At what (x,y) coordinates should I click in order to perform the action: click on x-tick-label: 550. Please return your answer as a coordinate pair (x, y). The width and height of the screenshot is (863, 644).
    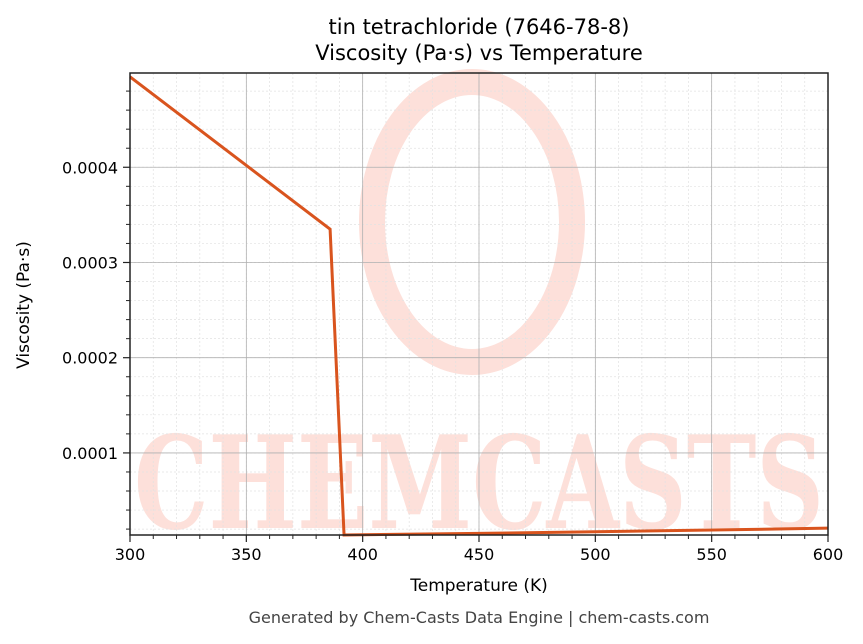
    Looking at the image, I should click on (711, 554).